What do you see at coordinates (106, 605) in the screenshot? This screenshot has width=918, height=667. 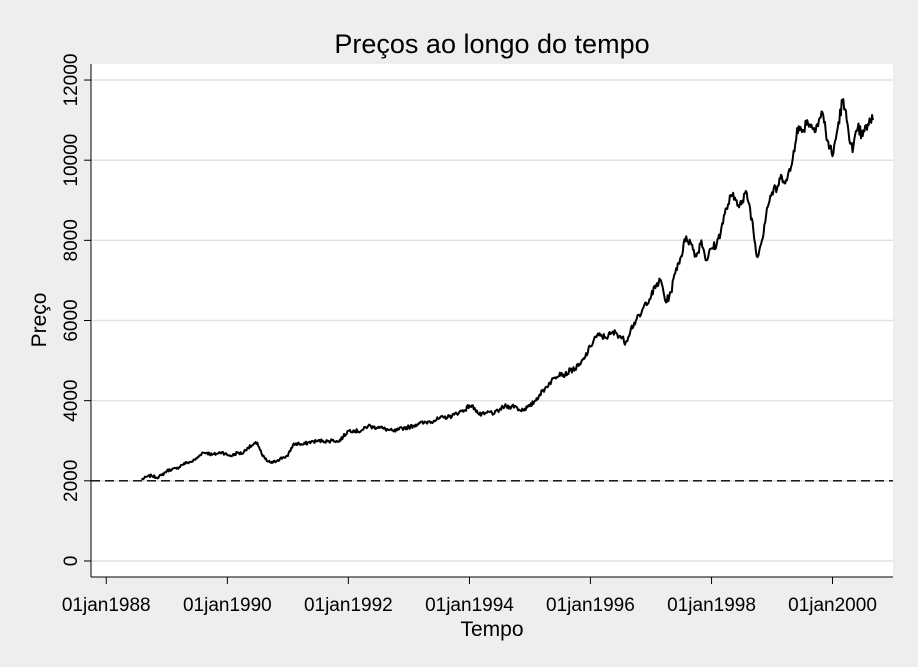 I see `x-tick-label: 01jan1988` at bounding box center [106, 605].